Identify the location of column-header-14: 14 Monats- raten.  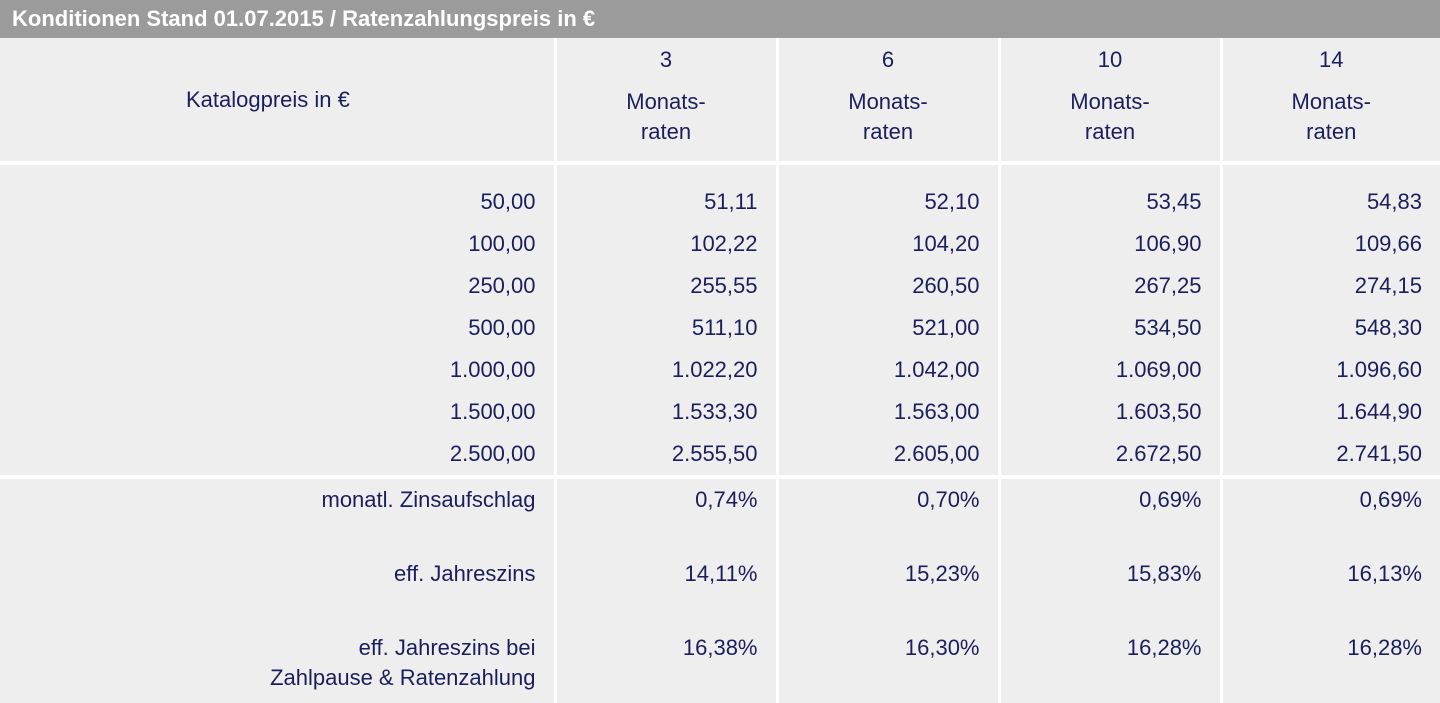
(1330, 100).